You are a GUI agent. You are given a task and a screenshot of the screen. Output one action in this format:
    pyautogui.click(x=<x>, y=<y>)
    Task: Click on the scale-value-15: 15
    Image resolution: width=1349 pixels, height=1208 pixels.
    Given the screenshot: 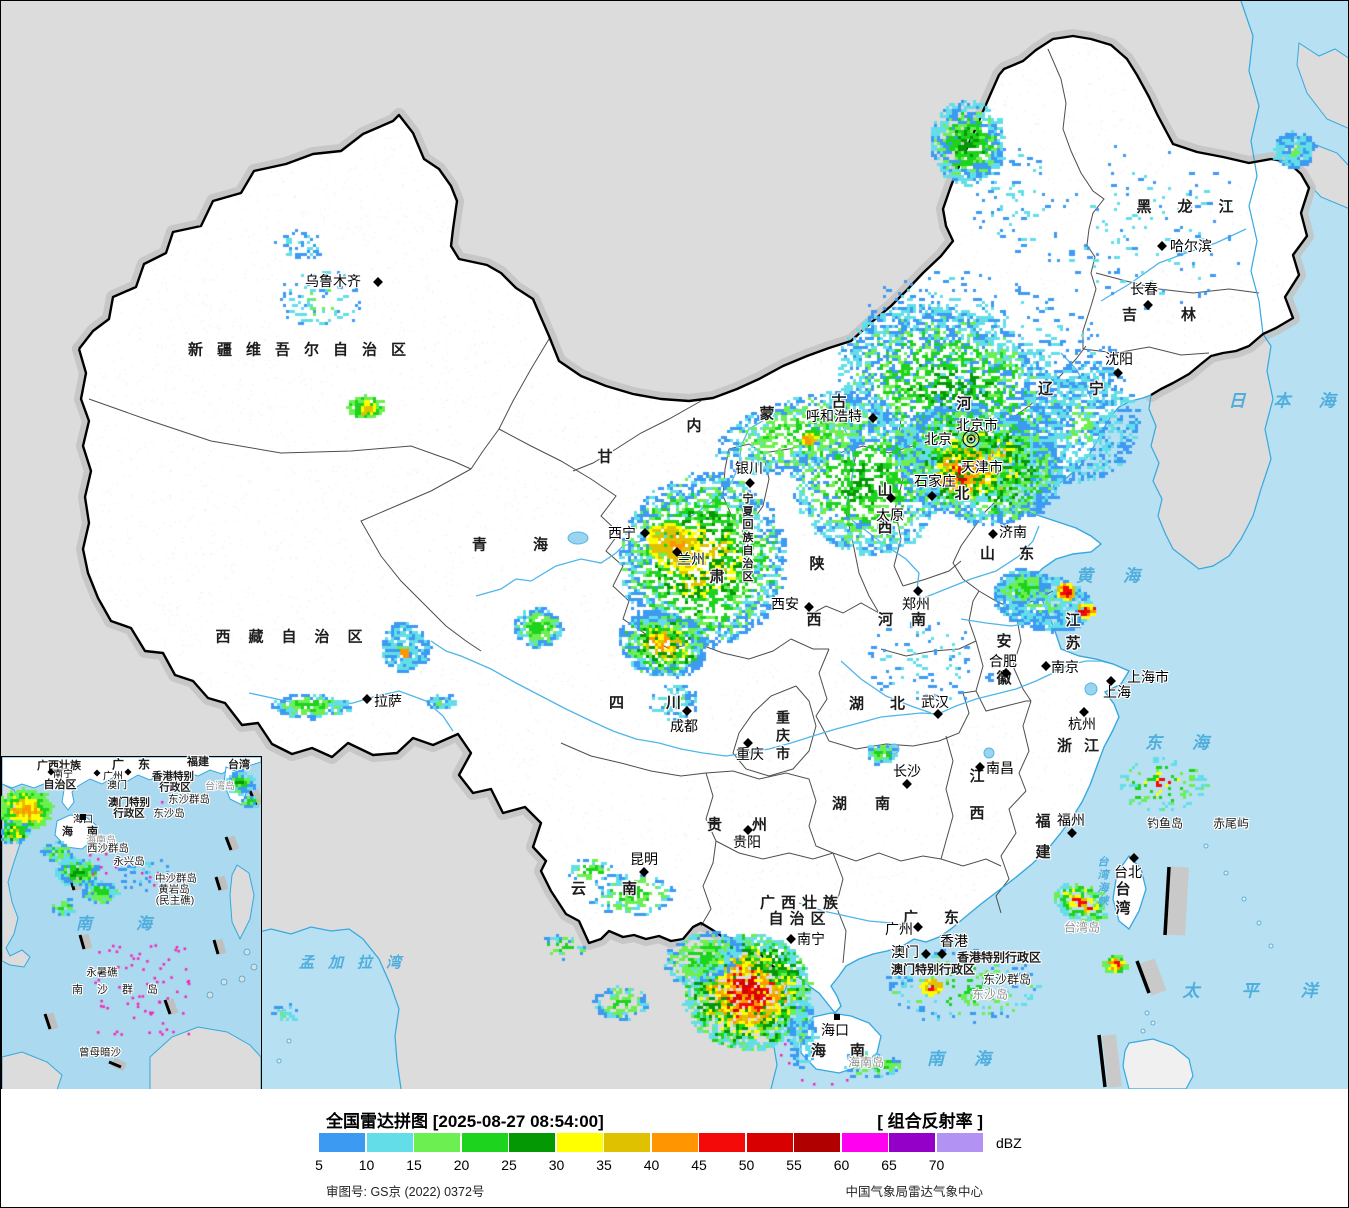 What is the action you would take?
    pyautogui.click(x=414, y=1165)
    